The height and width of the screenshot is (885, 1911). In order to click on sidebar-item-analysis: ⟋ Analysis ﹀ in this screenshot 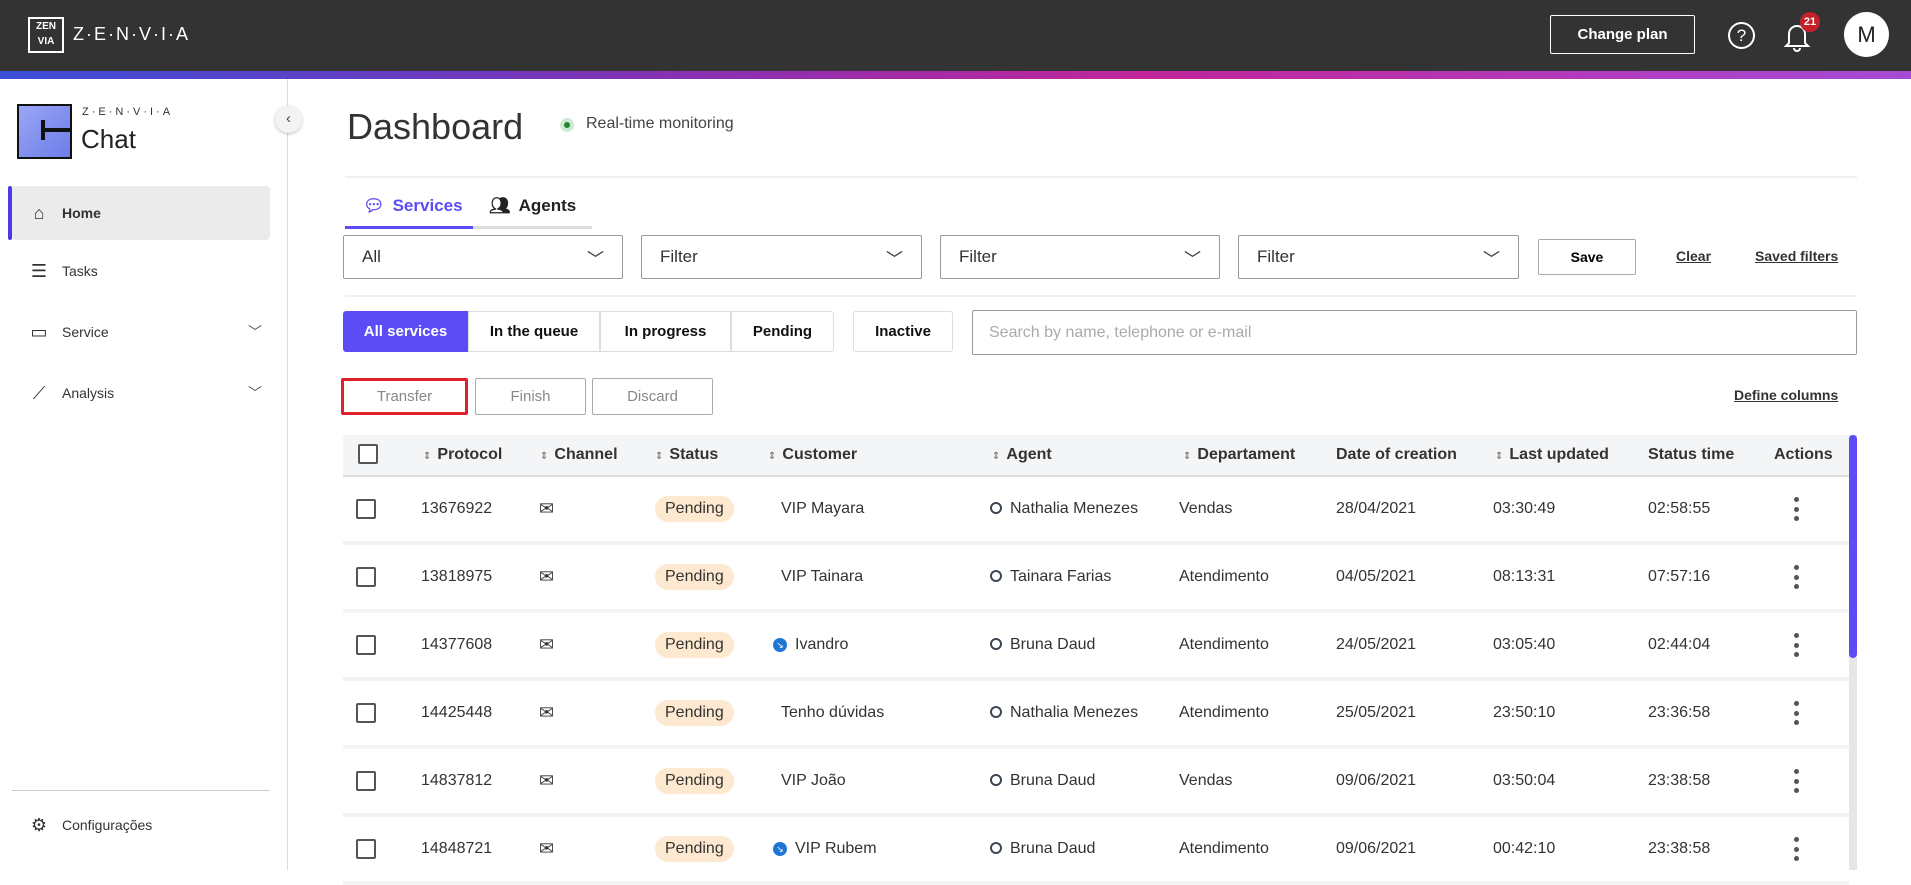, I will do `click(141, 393)`.